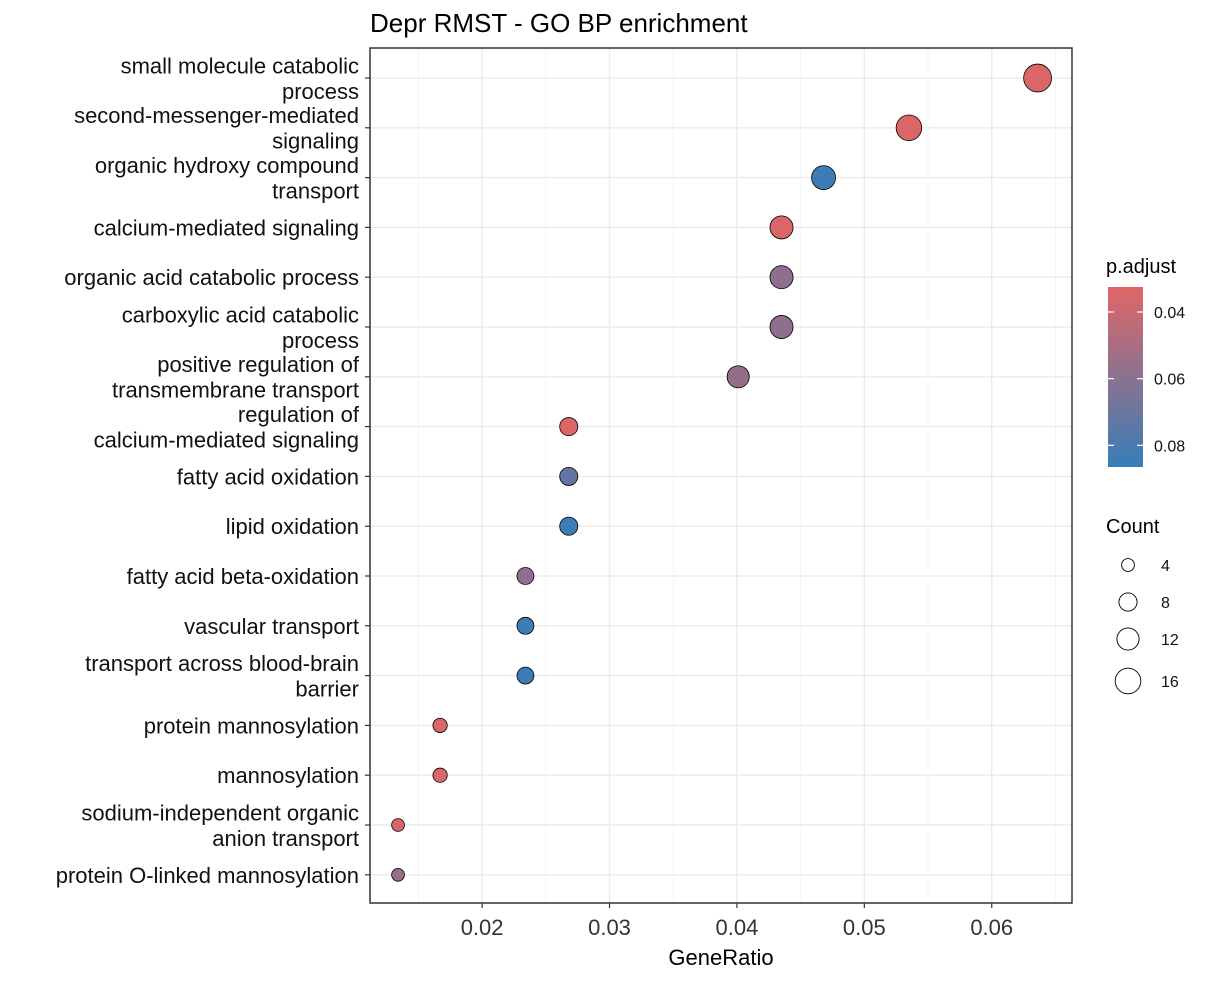 The height and width of the screenshot is (986, 1212). I want to click on x-axis-title: GeneRatio, so click(720, 957).